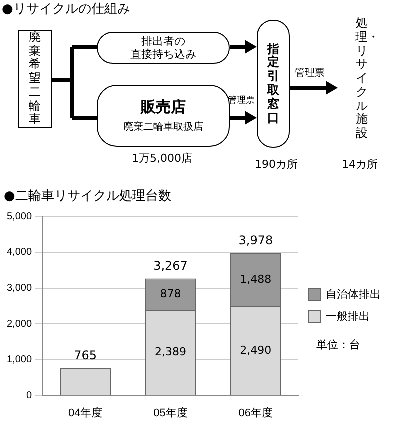  Describe the element at coordinates (19, 252) in the screenshot. I see `y-tick-label: 4,000` at that location.